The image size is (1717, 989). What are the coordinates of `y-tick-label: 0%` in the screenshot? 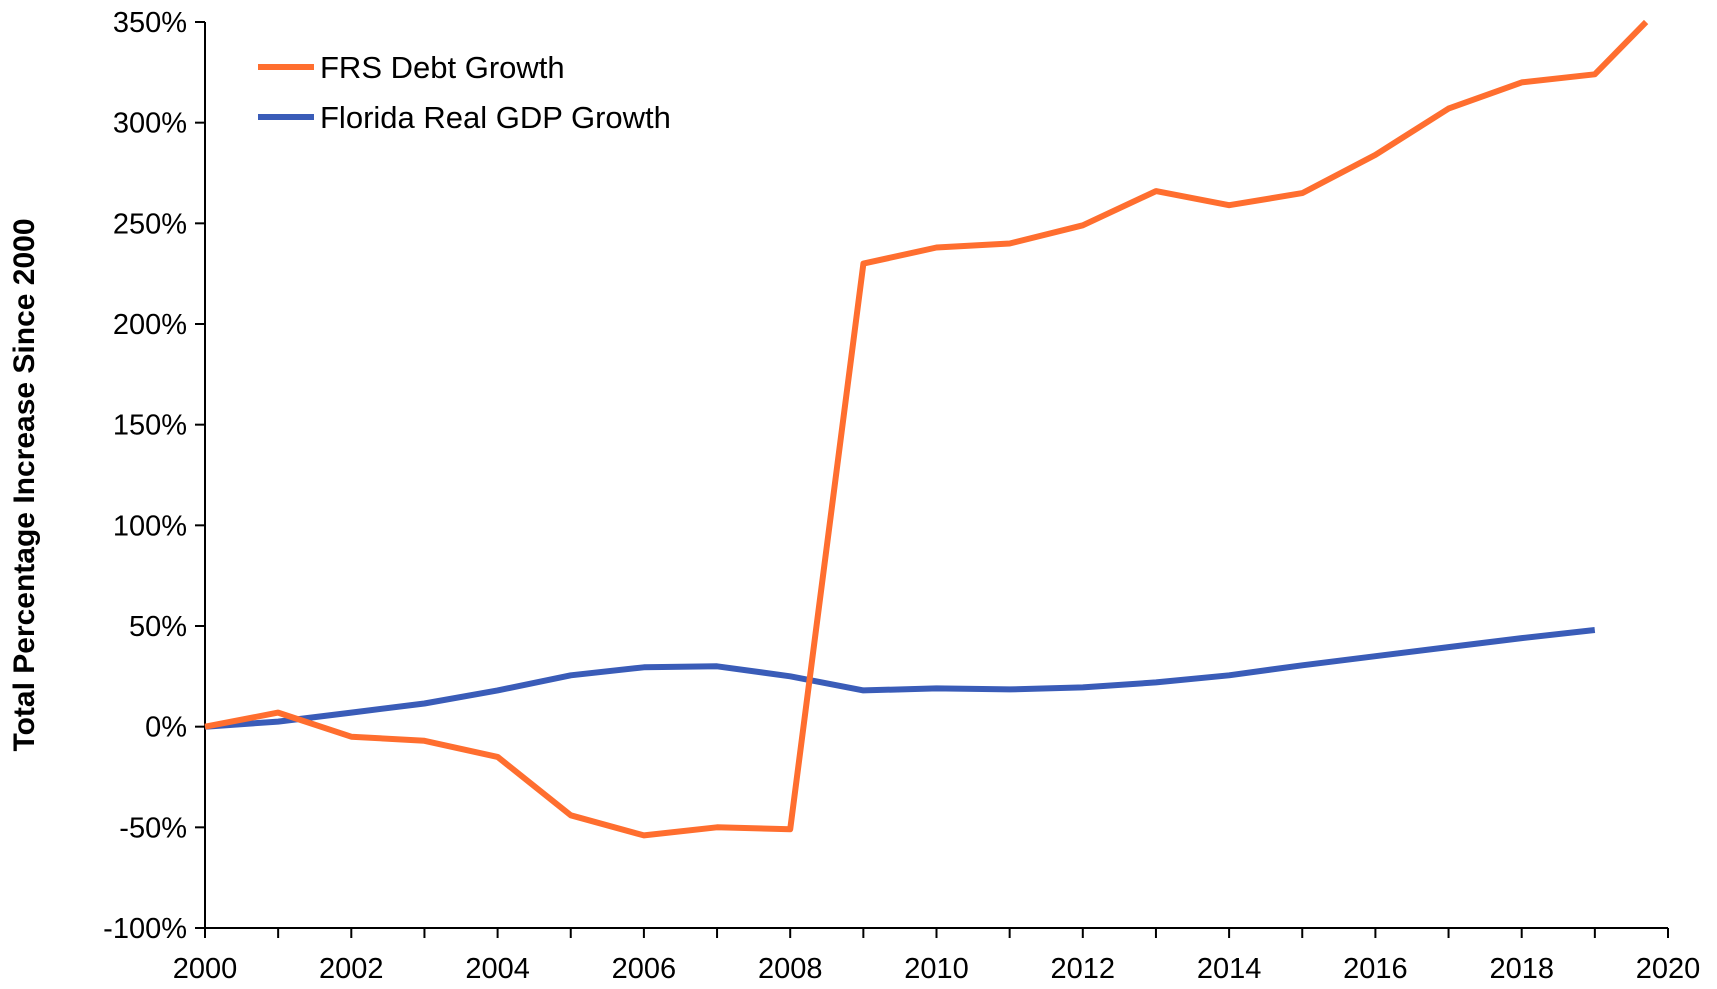 It's located at (166, 728).